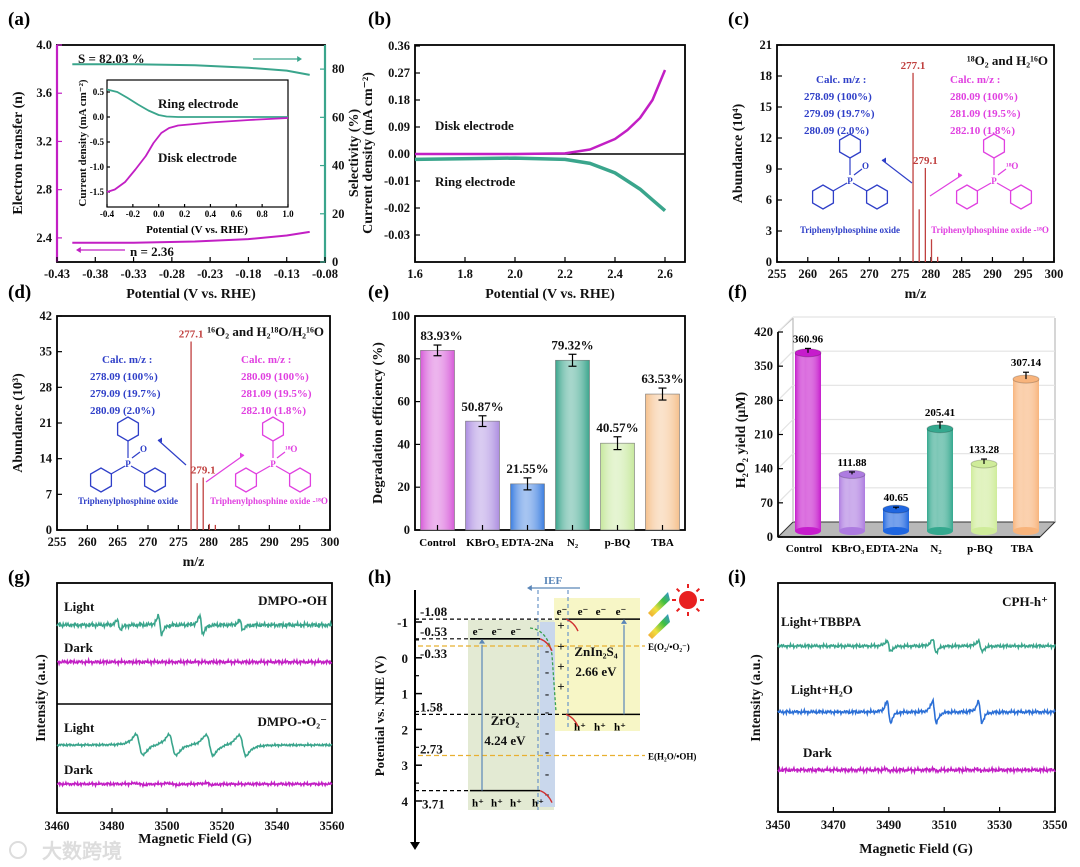 The width and height of the screenshot is (1080, 867). I want to click on y-tick-label: 60, so click(338, 117).